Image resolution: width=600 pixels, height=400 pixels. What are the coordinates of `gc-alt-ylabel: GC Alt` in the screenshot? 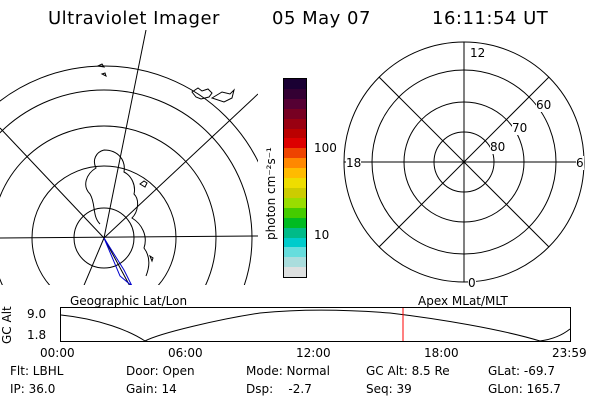 It's located at (7, 325).